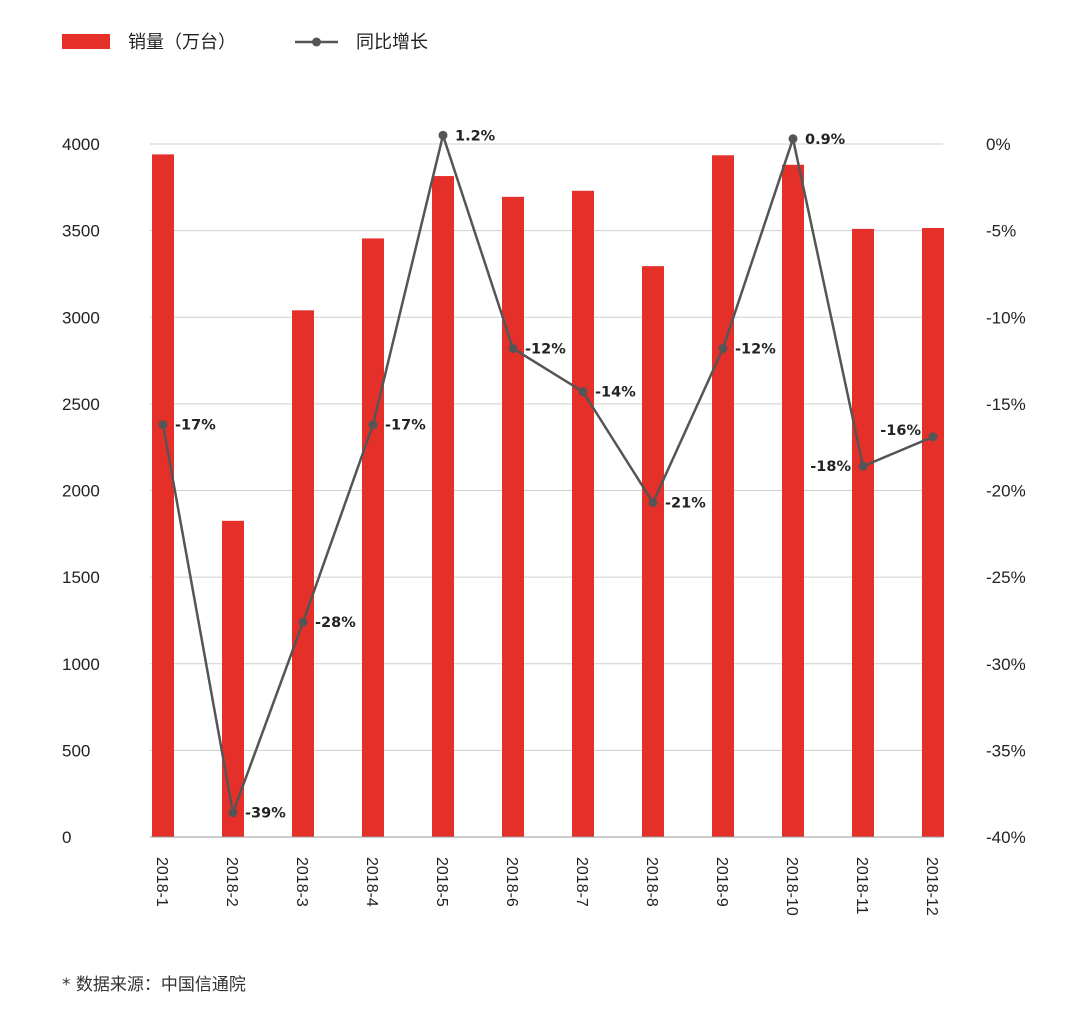  I want to click on right-tick-label: -20%, so click(1006, 491).